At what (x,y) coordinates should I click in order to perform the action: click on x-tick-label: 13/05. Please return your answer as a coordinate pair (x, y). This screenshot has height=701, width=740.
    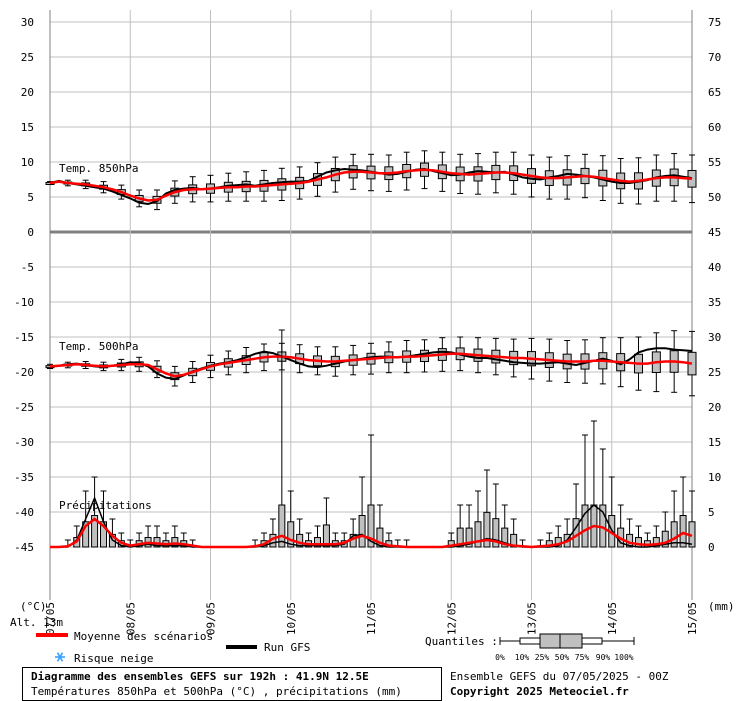
    Looking at the image, I should click on (532, 618).